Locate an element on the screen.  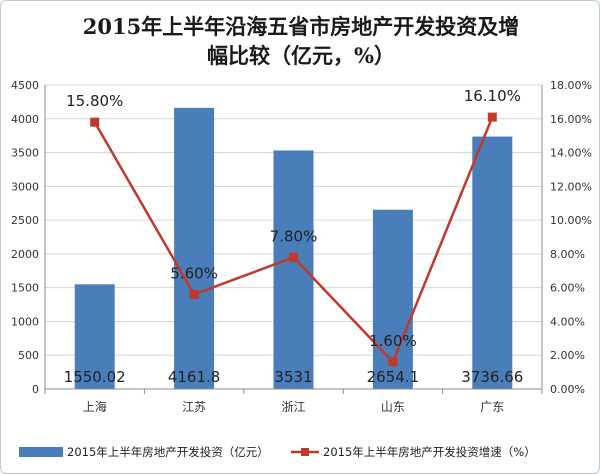
x-axis-category-label: 山东 is located at coordinates (393, 407).